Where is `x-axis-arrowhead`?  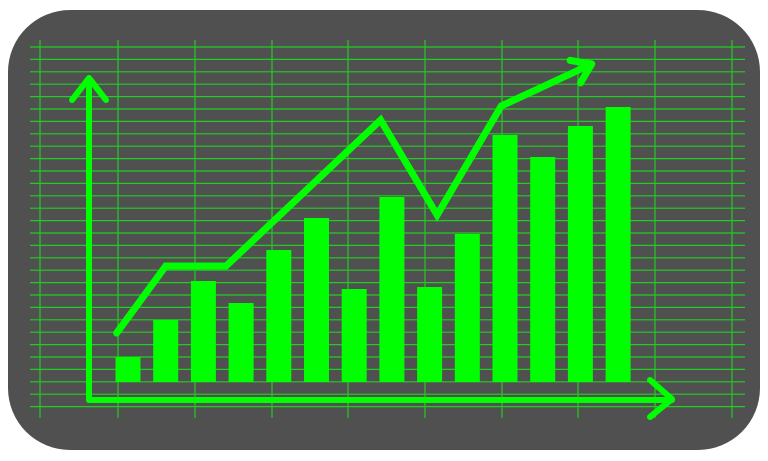
x-axis-arrowhead is located at coordinates (661, 398).